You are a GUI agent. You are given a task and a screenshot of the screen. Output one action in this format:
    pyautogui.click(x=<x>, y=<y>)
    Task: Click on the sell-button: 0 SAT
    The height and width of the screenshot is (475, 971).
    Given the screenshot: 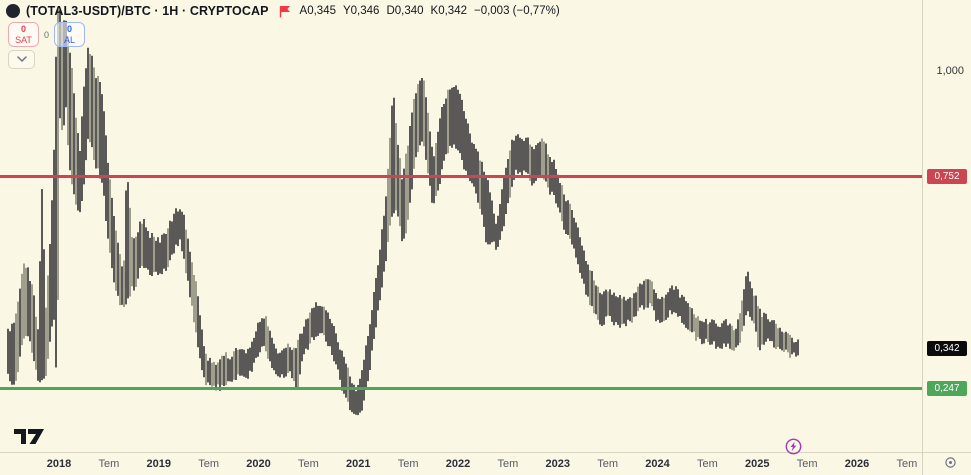 What is the action you would take?
    pyautogui.click(x=23, y=34)
    